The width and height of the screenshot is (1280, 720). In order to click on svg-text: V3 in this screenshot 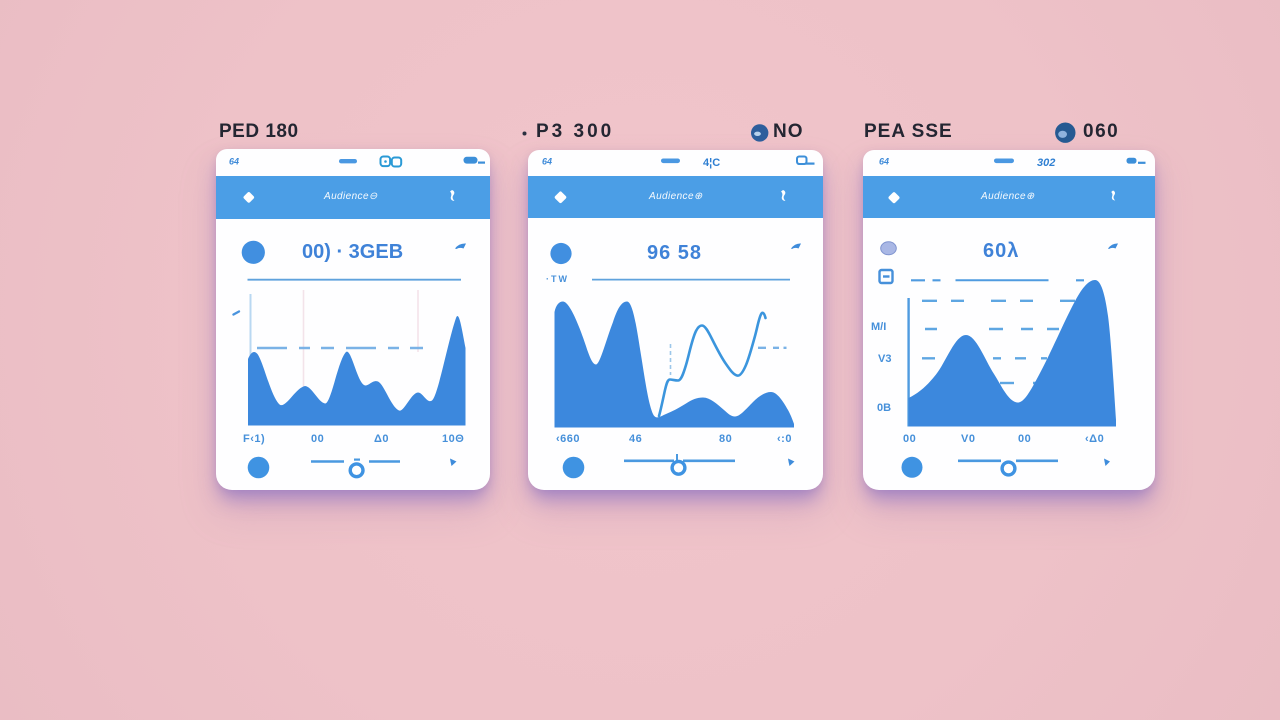, I will do `click(884, 359)`.